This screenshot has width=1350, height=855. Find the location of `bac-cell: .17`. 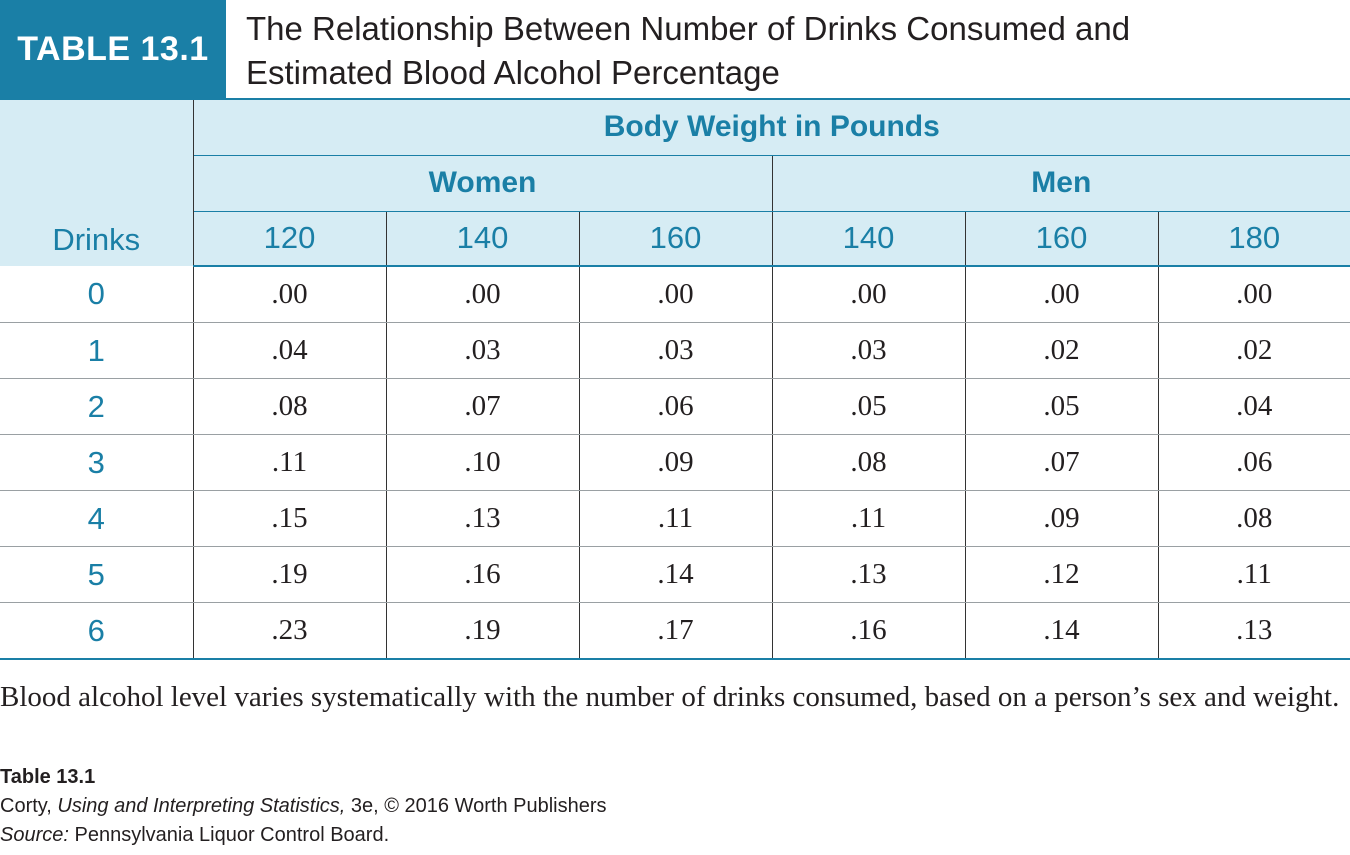

bac-cell: .17 is located at coordinates (676, 631).